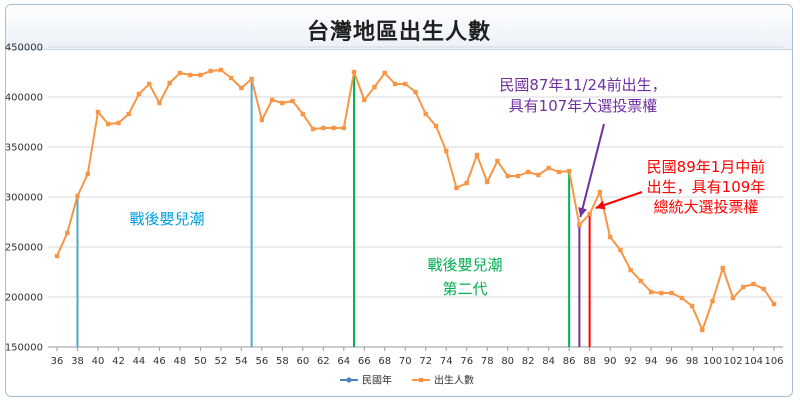 The image size is (800, 403). I want to click on x-tick-label: 80, so click(507, 361).